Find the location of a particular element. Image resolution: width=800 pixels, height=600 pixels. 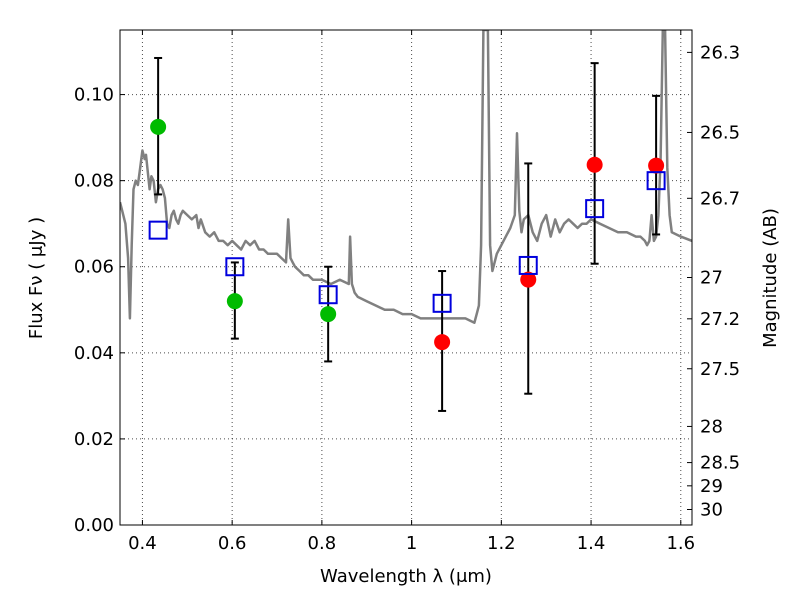

x-tick-label: 0.4 is located at coordinates (142, 543).